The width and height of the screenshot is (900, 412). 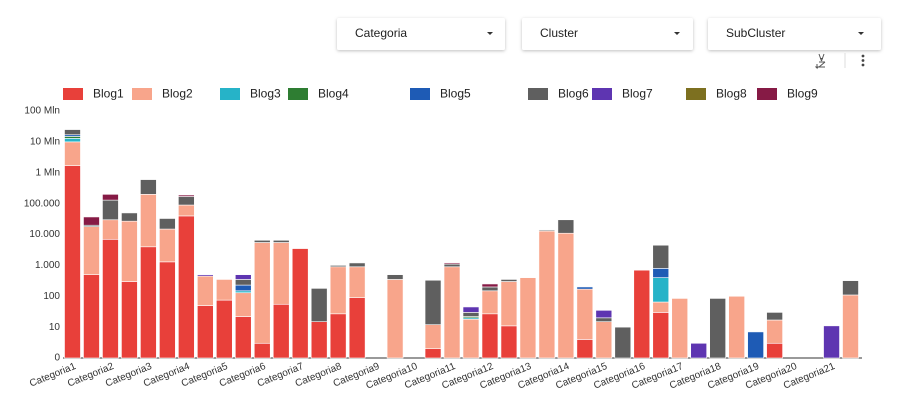 I want to click on y-tick-label: 10, so click(x=55, y=327).